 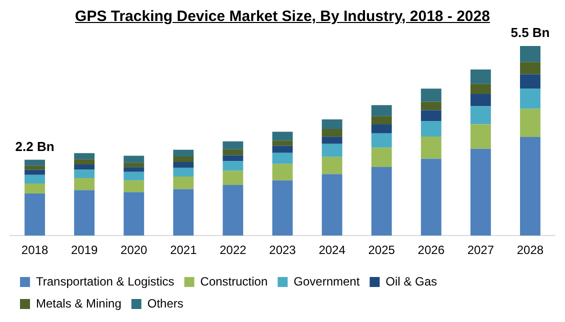 I want to click on annotation: 2.2 Bn, so click(x=34, y=146).